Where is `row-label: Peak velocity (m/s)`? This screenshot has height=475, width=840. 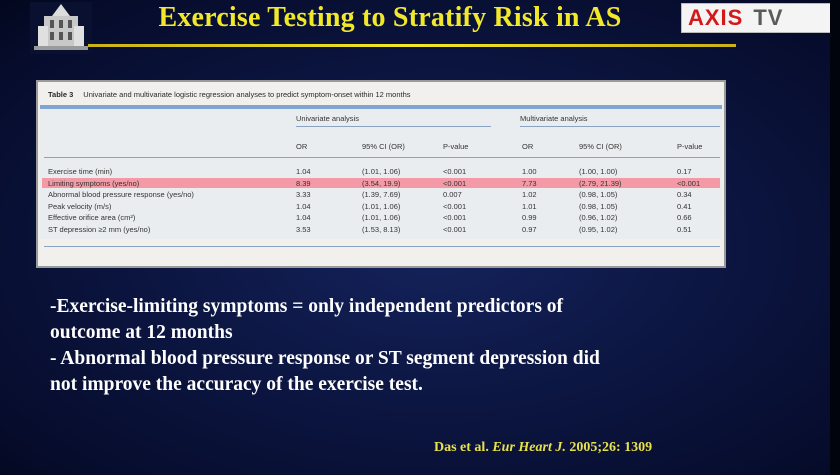
row-label: Peak velocity (m/s) is located at coordinates (80, 206).